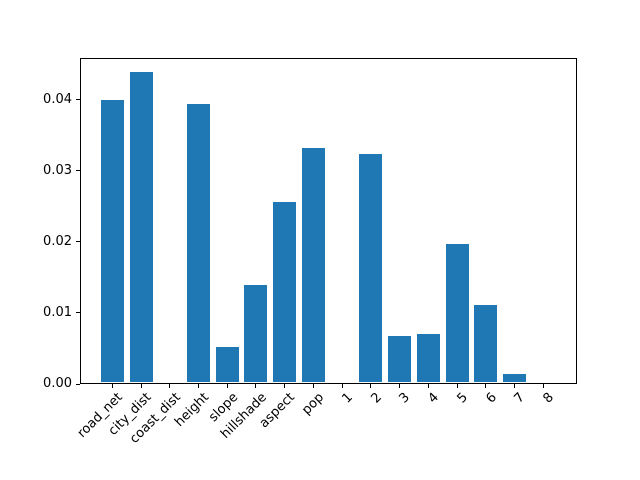 The width and height of the screenshot is (640, 480). I want to click on bar-city_dist, so click(141, 226).